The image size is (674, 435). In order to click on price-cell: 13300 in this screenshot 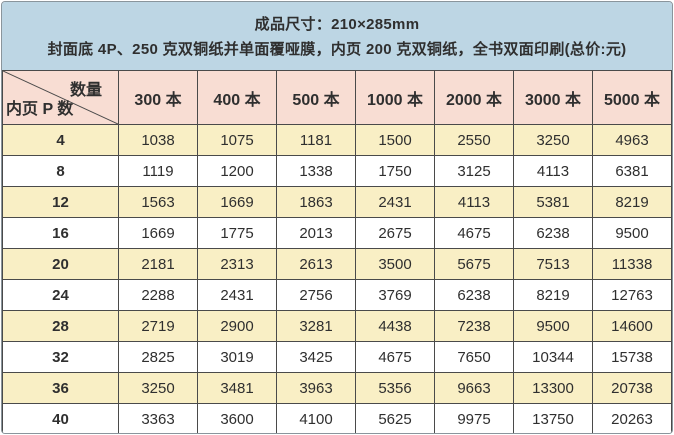, I will do `click(553, 388)`.